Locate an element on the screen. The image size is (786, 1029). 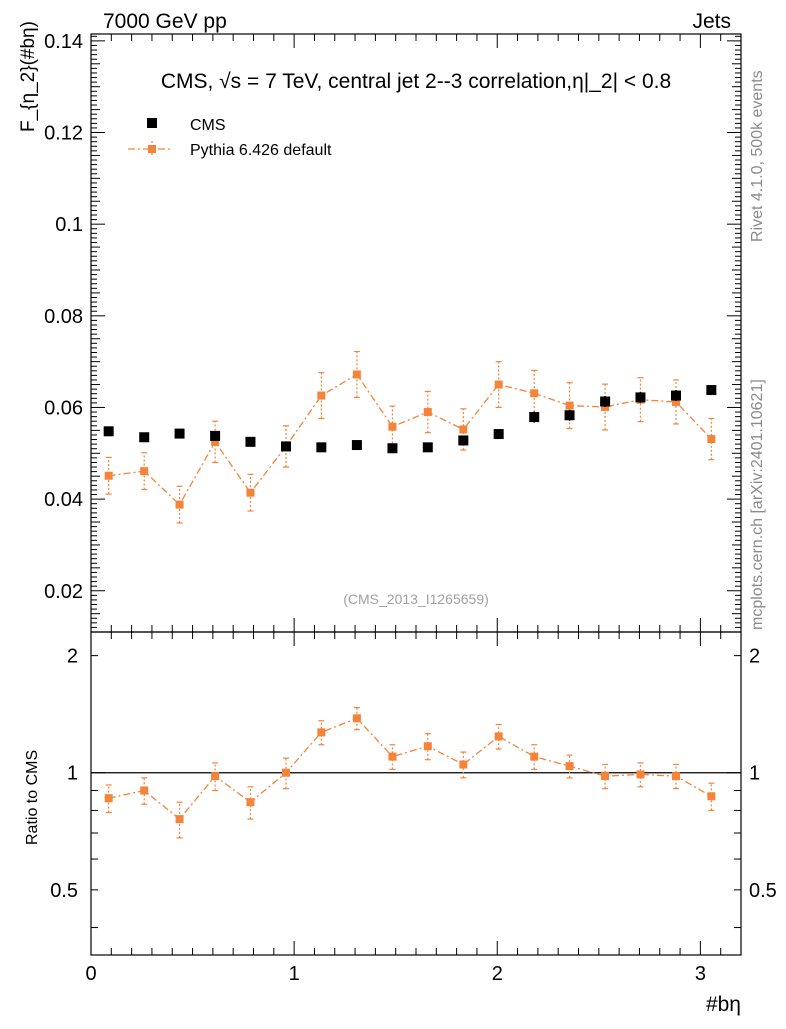
header-category-label: Jets is located at coordinates (711, 21).